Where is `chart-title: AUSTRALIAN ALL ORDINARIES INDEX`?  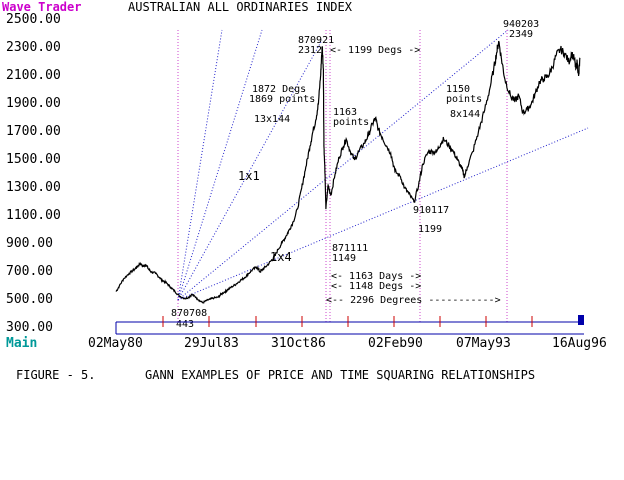 chart-title: AUSTRALIAN ALL ORDINARIES INDEX is located at coordinates (240, 7).